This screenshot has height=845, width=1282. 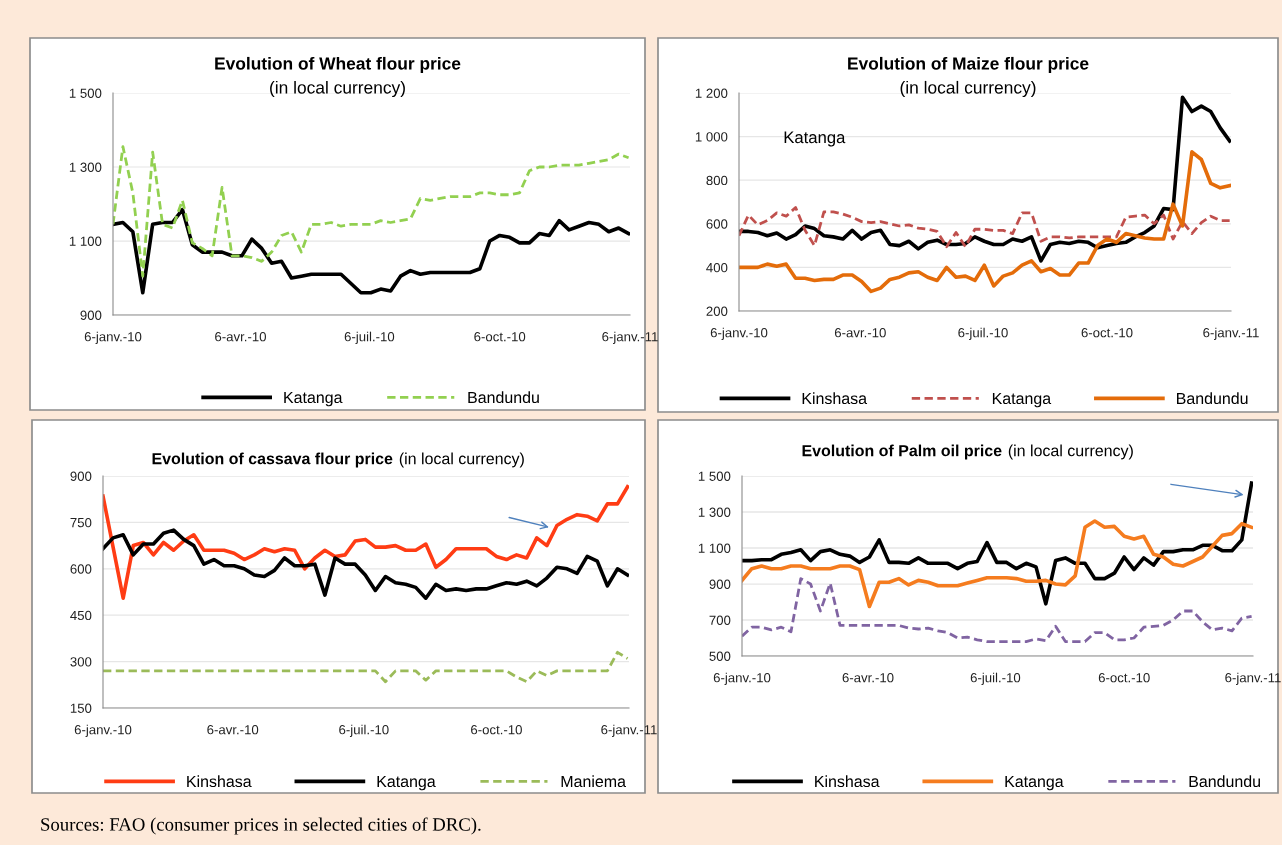 I want to click on y-tick-label: 800, so click(x=717, y=180).